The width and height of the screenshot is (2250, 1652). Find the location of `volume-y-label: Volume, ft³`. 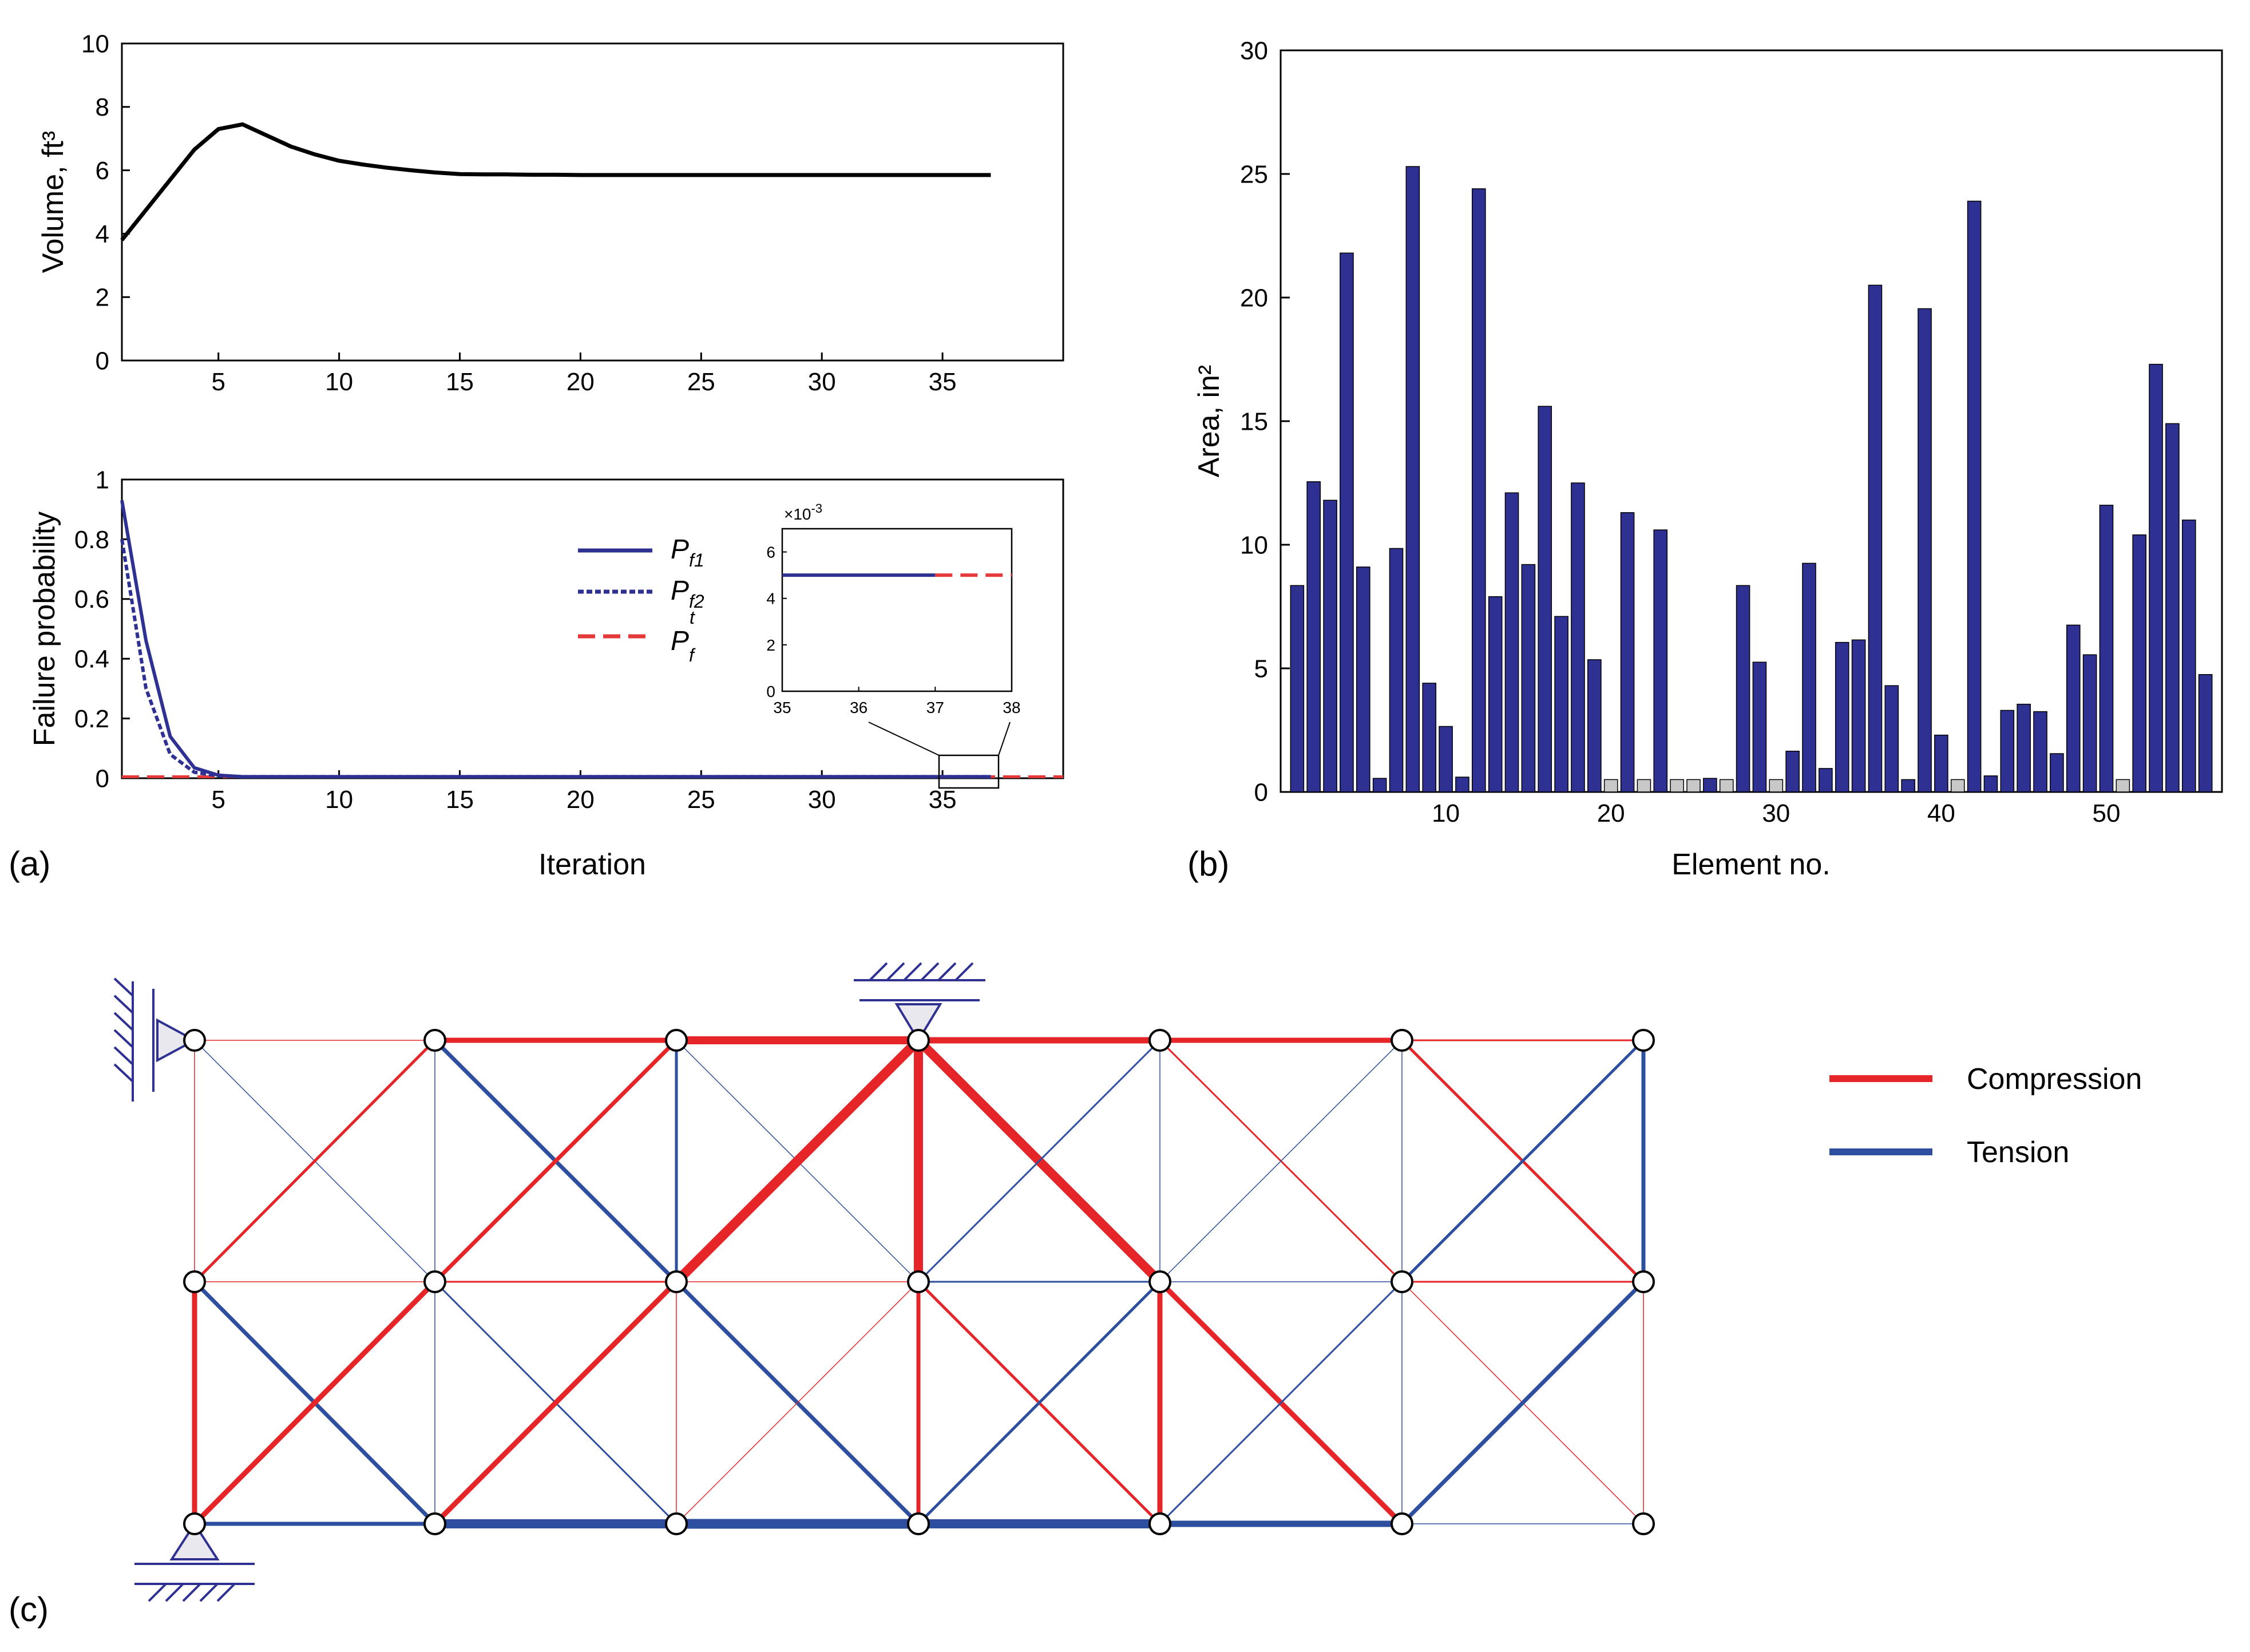

volume-y-label: Volume, ft³ is located at coordinates (53, 203).